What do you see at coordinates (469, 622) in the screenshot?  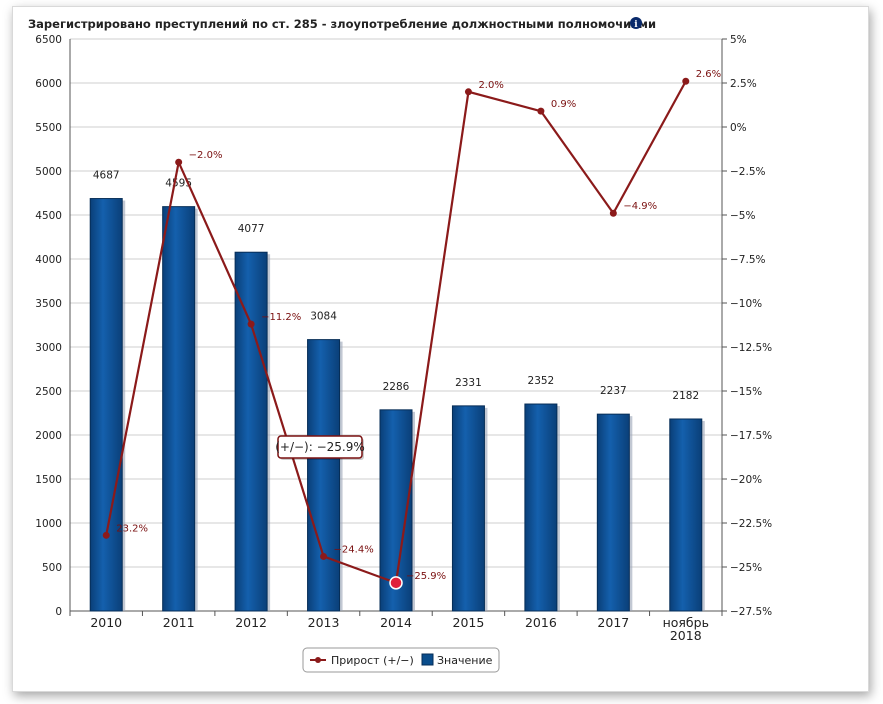 I see `x-tick-label: 2015` at bounding box center [469, 622].